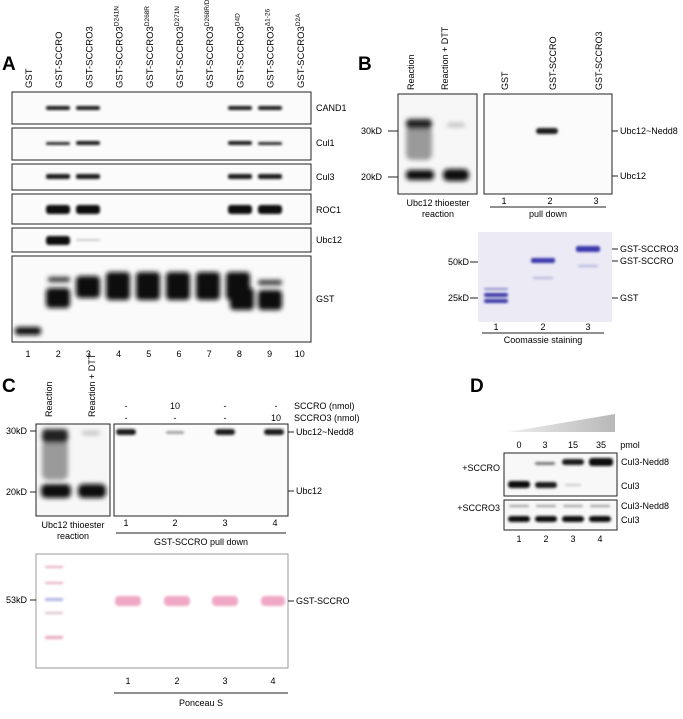  Describe the element at coordinates (505, 80) in the screenshot. I see `lane-label-gst: GST` at that location.